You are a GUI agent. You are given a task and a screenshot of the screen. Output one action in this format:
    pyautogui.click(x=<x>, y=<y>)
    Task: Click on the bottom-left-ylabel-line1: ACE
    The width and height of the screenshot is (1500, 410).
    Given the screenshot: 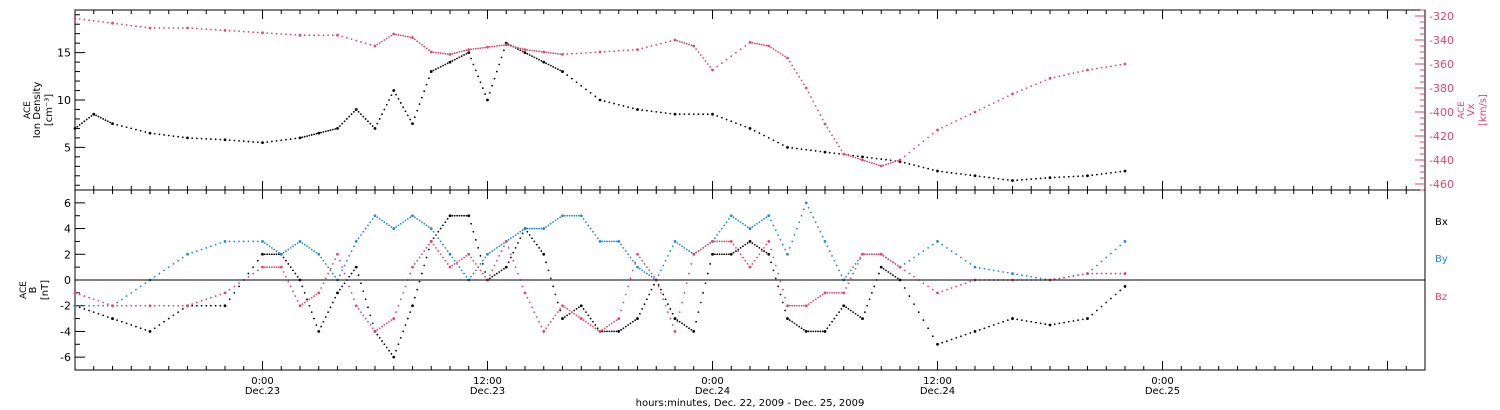 What is the action you would take?
    pyautogui.click(x=24, y=290)
    